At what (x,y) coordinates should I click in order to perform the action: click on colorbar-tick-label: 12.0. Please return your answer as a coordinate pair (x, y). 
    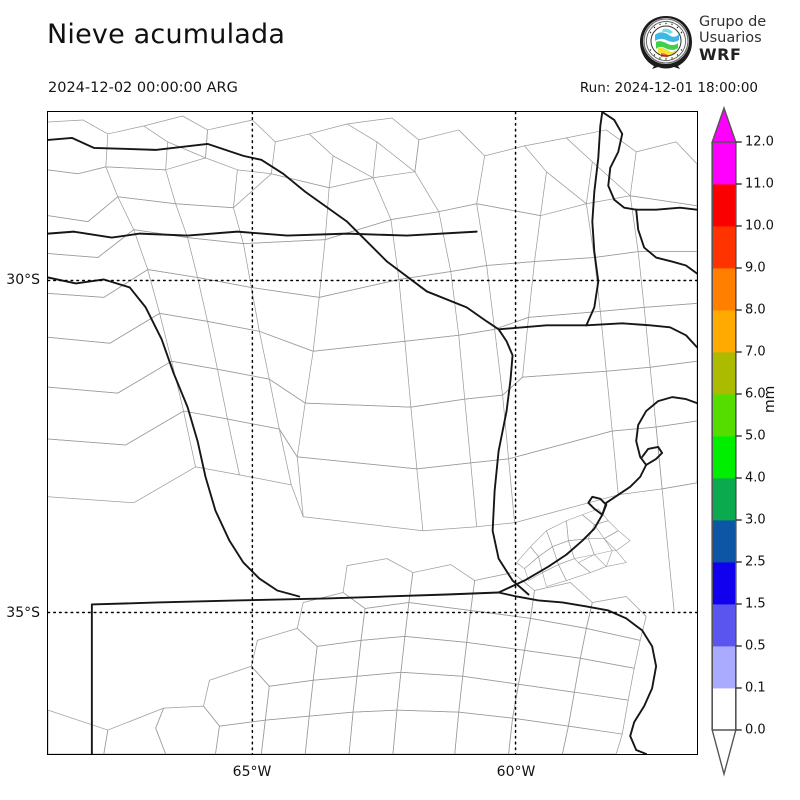
    Looking at the image, I should click on (759, 142).